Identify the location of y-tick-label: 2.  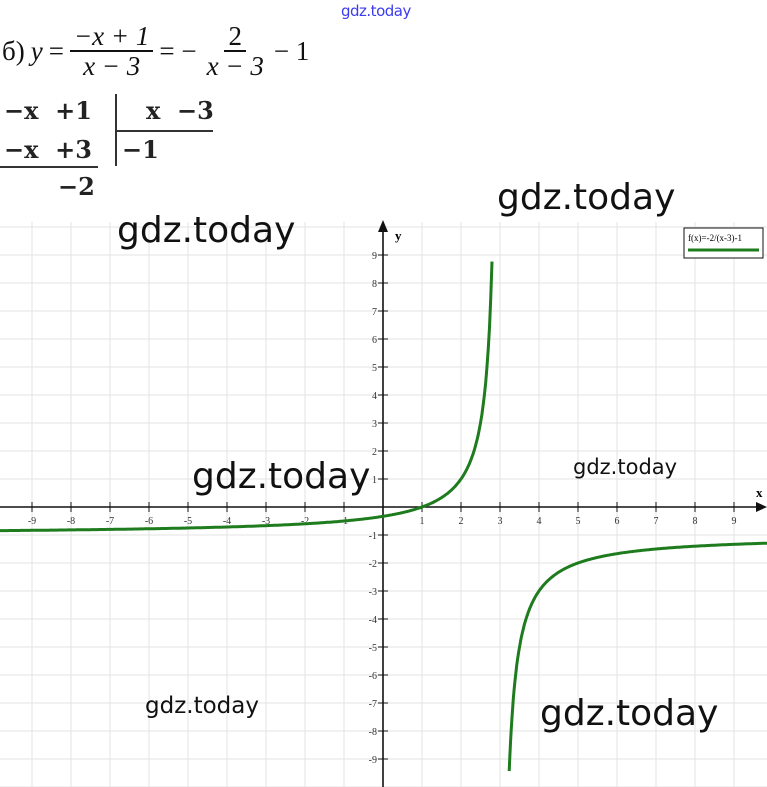
(374, 452).